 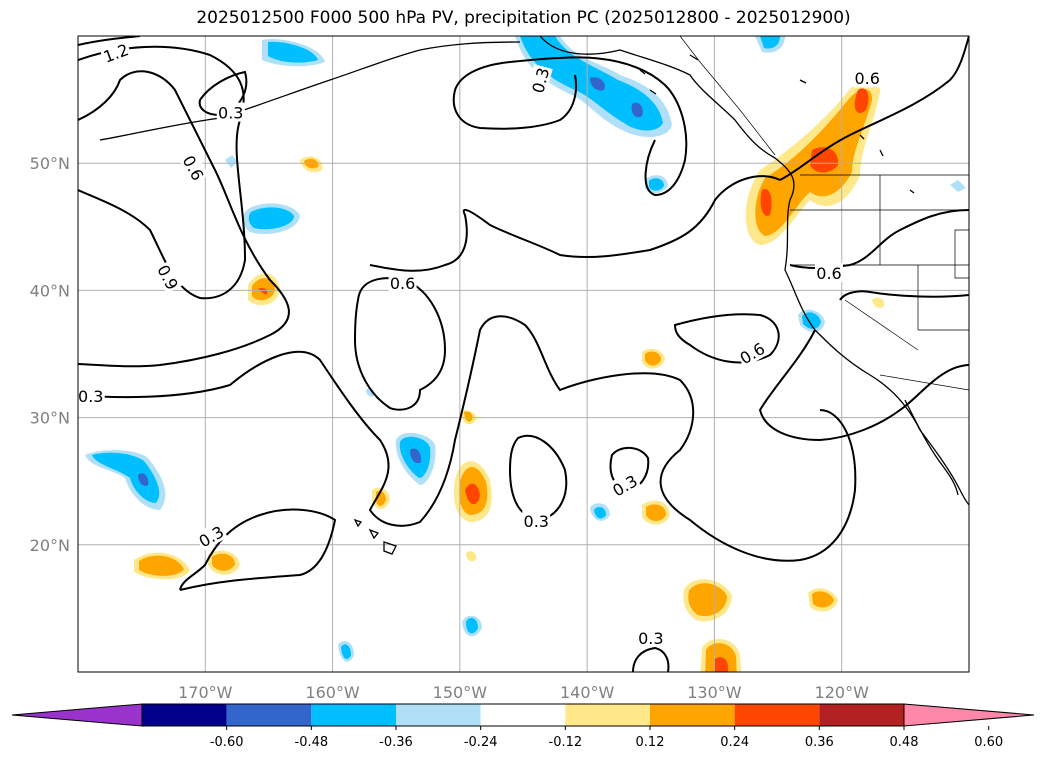 I want to click on precip-neg-west, so click(x=125, y=480).